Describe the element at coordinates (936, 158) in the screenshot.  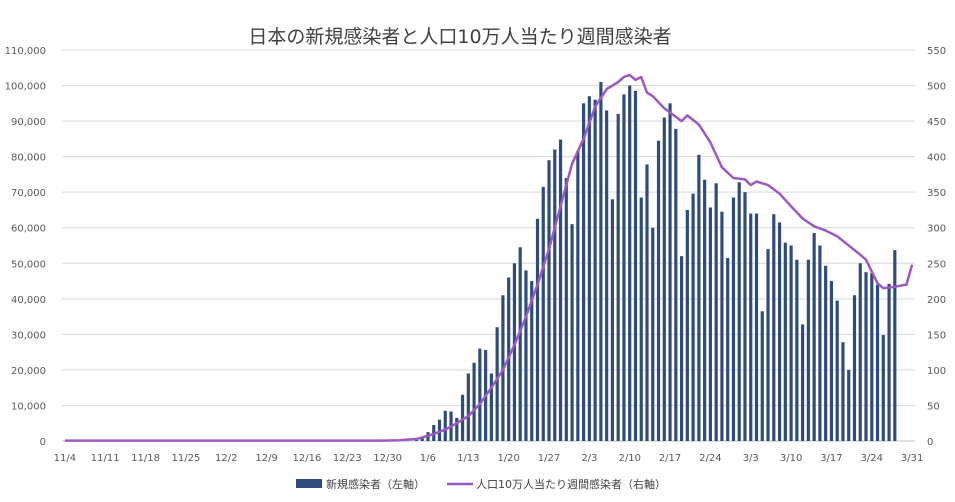
I see `y-right-tick-label: 400` at that location.